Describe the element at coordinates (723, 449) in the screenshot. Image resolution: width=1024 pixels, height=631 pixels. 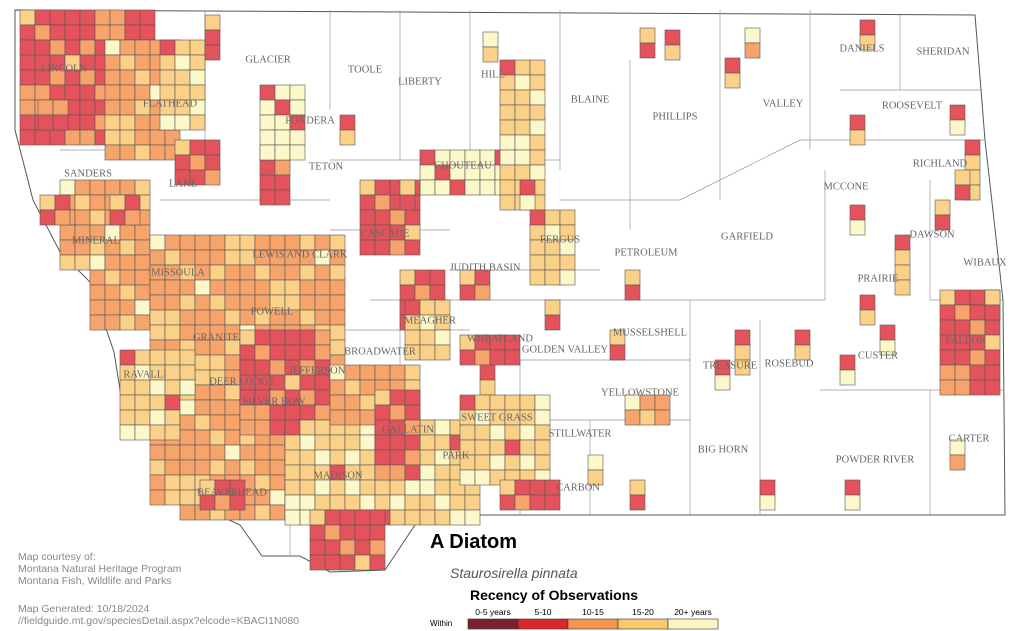
I see `county-label: BIG HORN` at that location.